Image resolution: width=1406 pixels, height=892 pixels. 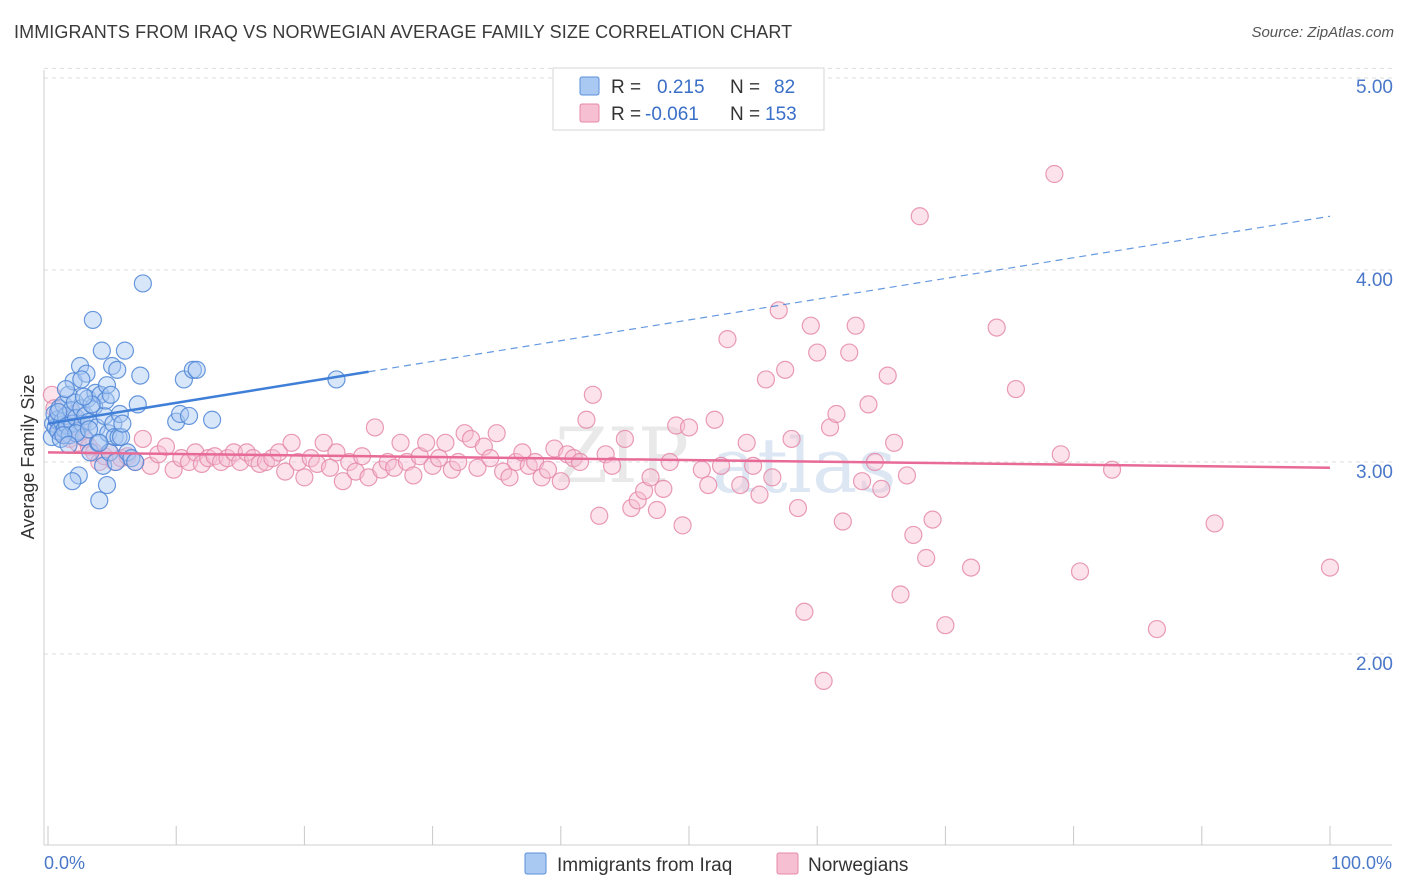 What do you see at coordinates (1374, 472) in the screenshot?
I see `y-tick-label-1: 3.00` at bounding box center [1374, 472].